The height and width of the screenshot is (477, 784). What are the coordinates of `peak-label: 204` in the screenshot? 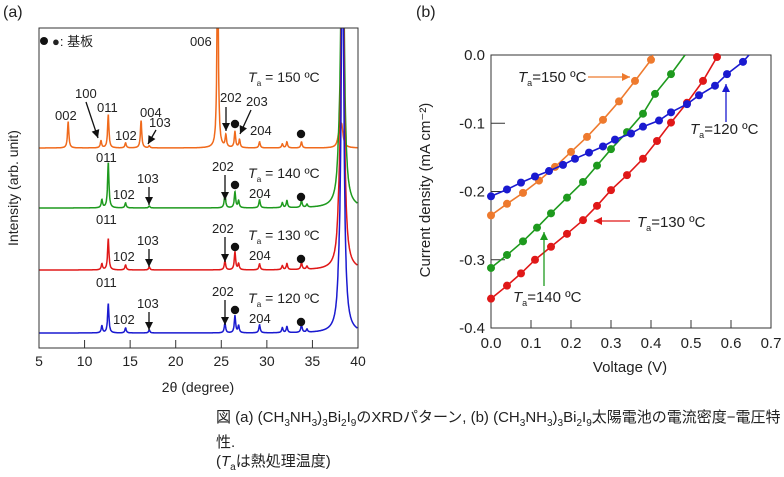 It's located at (261, 130).